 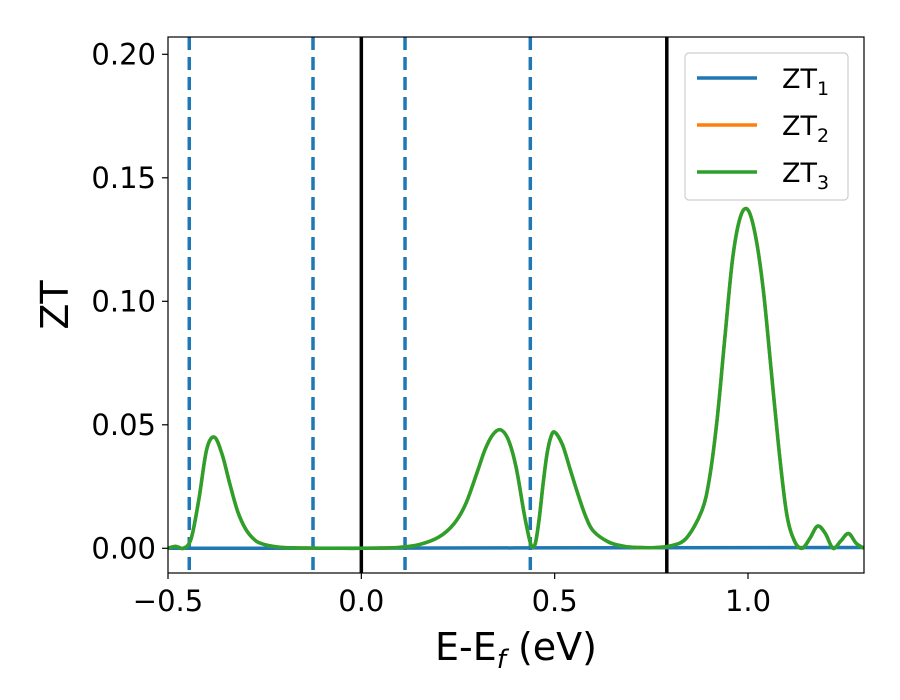 I want to click on y-tick-label: 0.15, so click(x=123, y=178).